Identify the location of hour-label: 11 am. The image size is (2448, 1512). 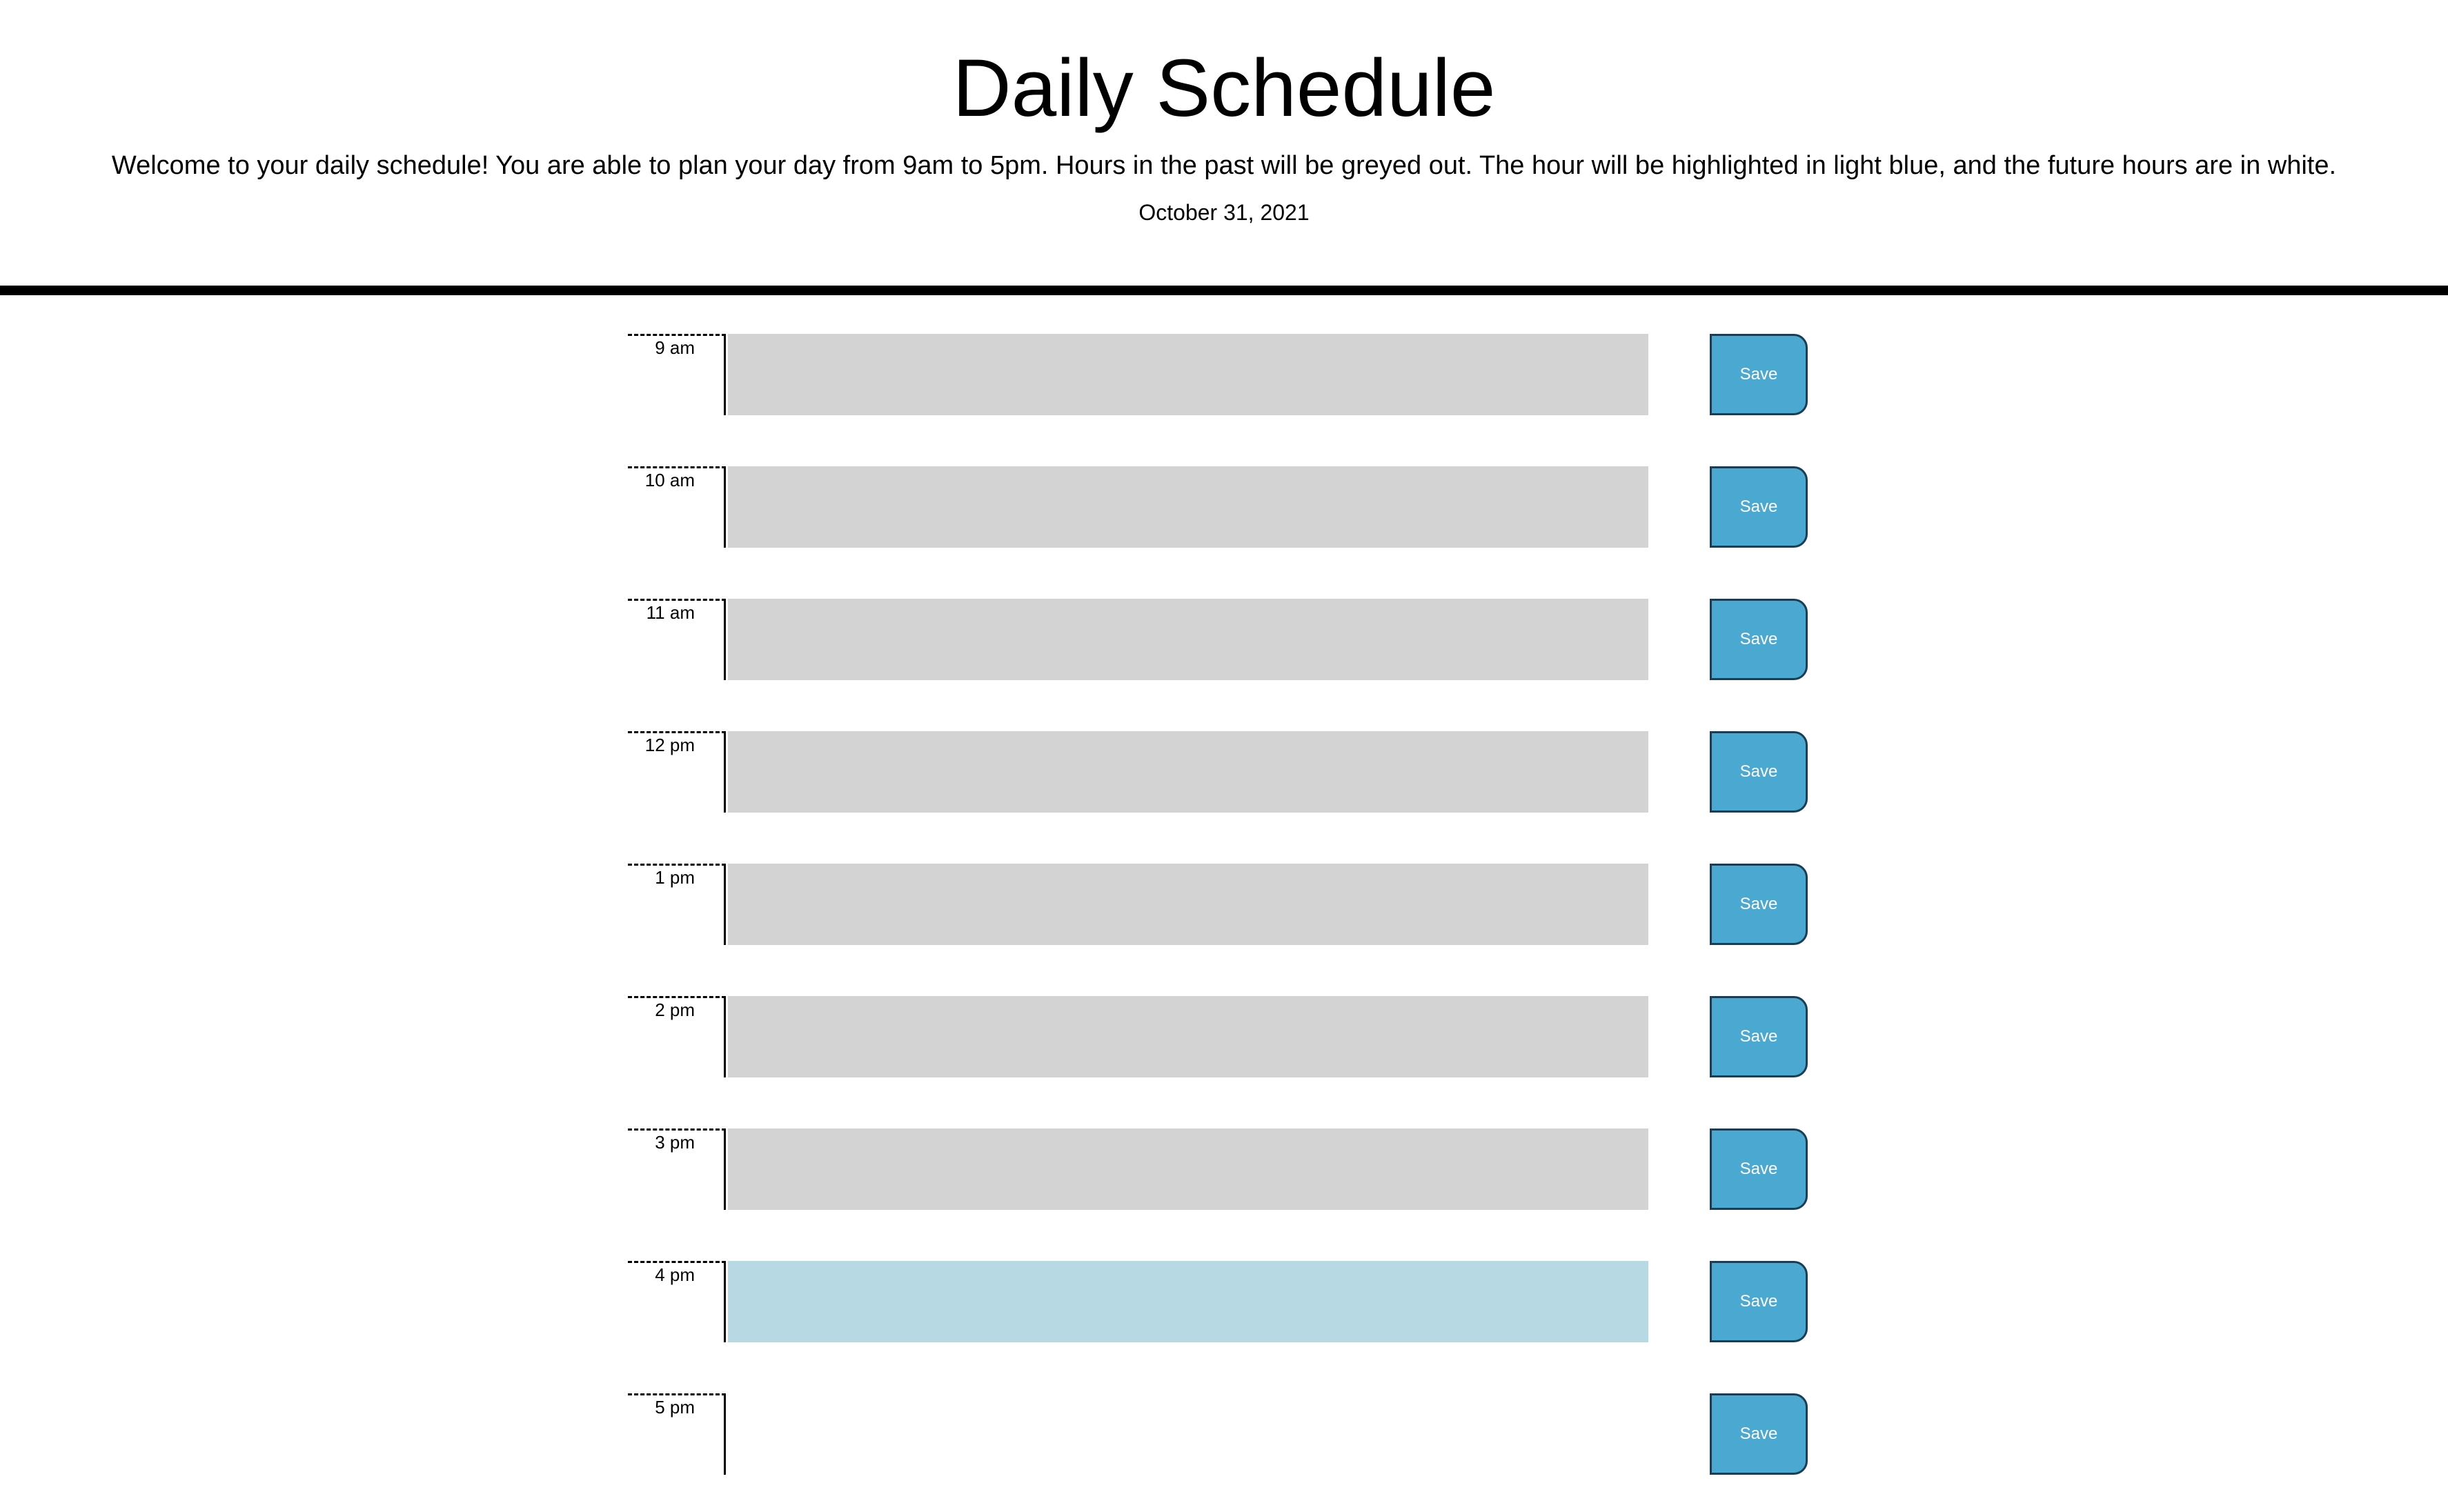
(677, 639).